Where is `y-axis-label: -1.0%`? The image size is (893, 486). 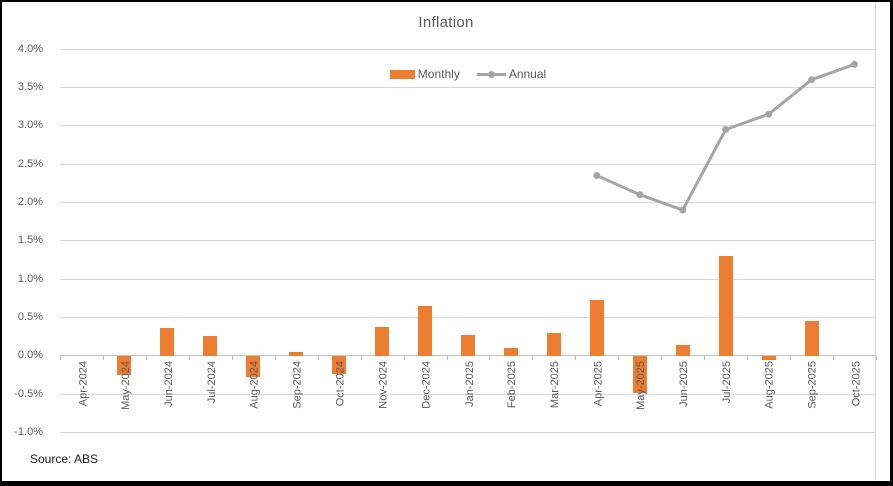
y-axis-label: -1.0% is located at coordinates (28, 431).